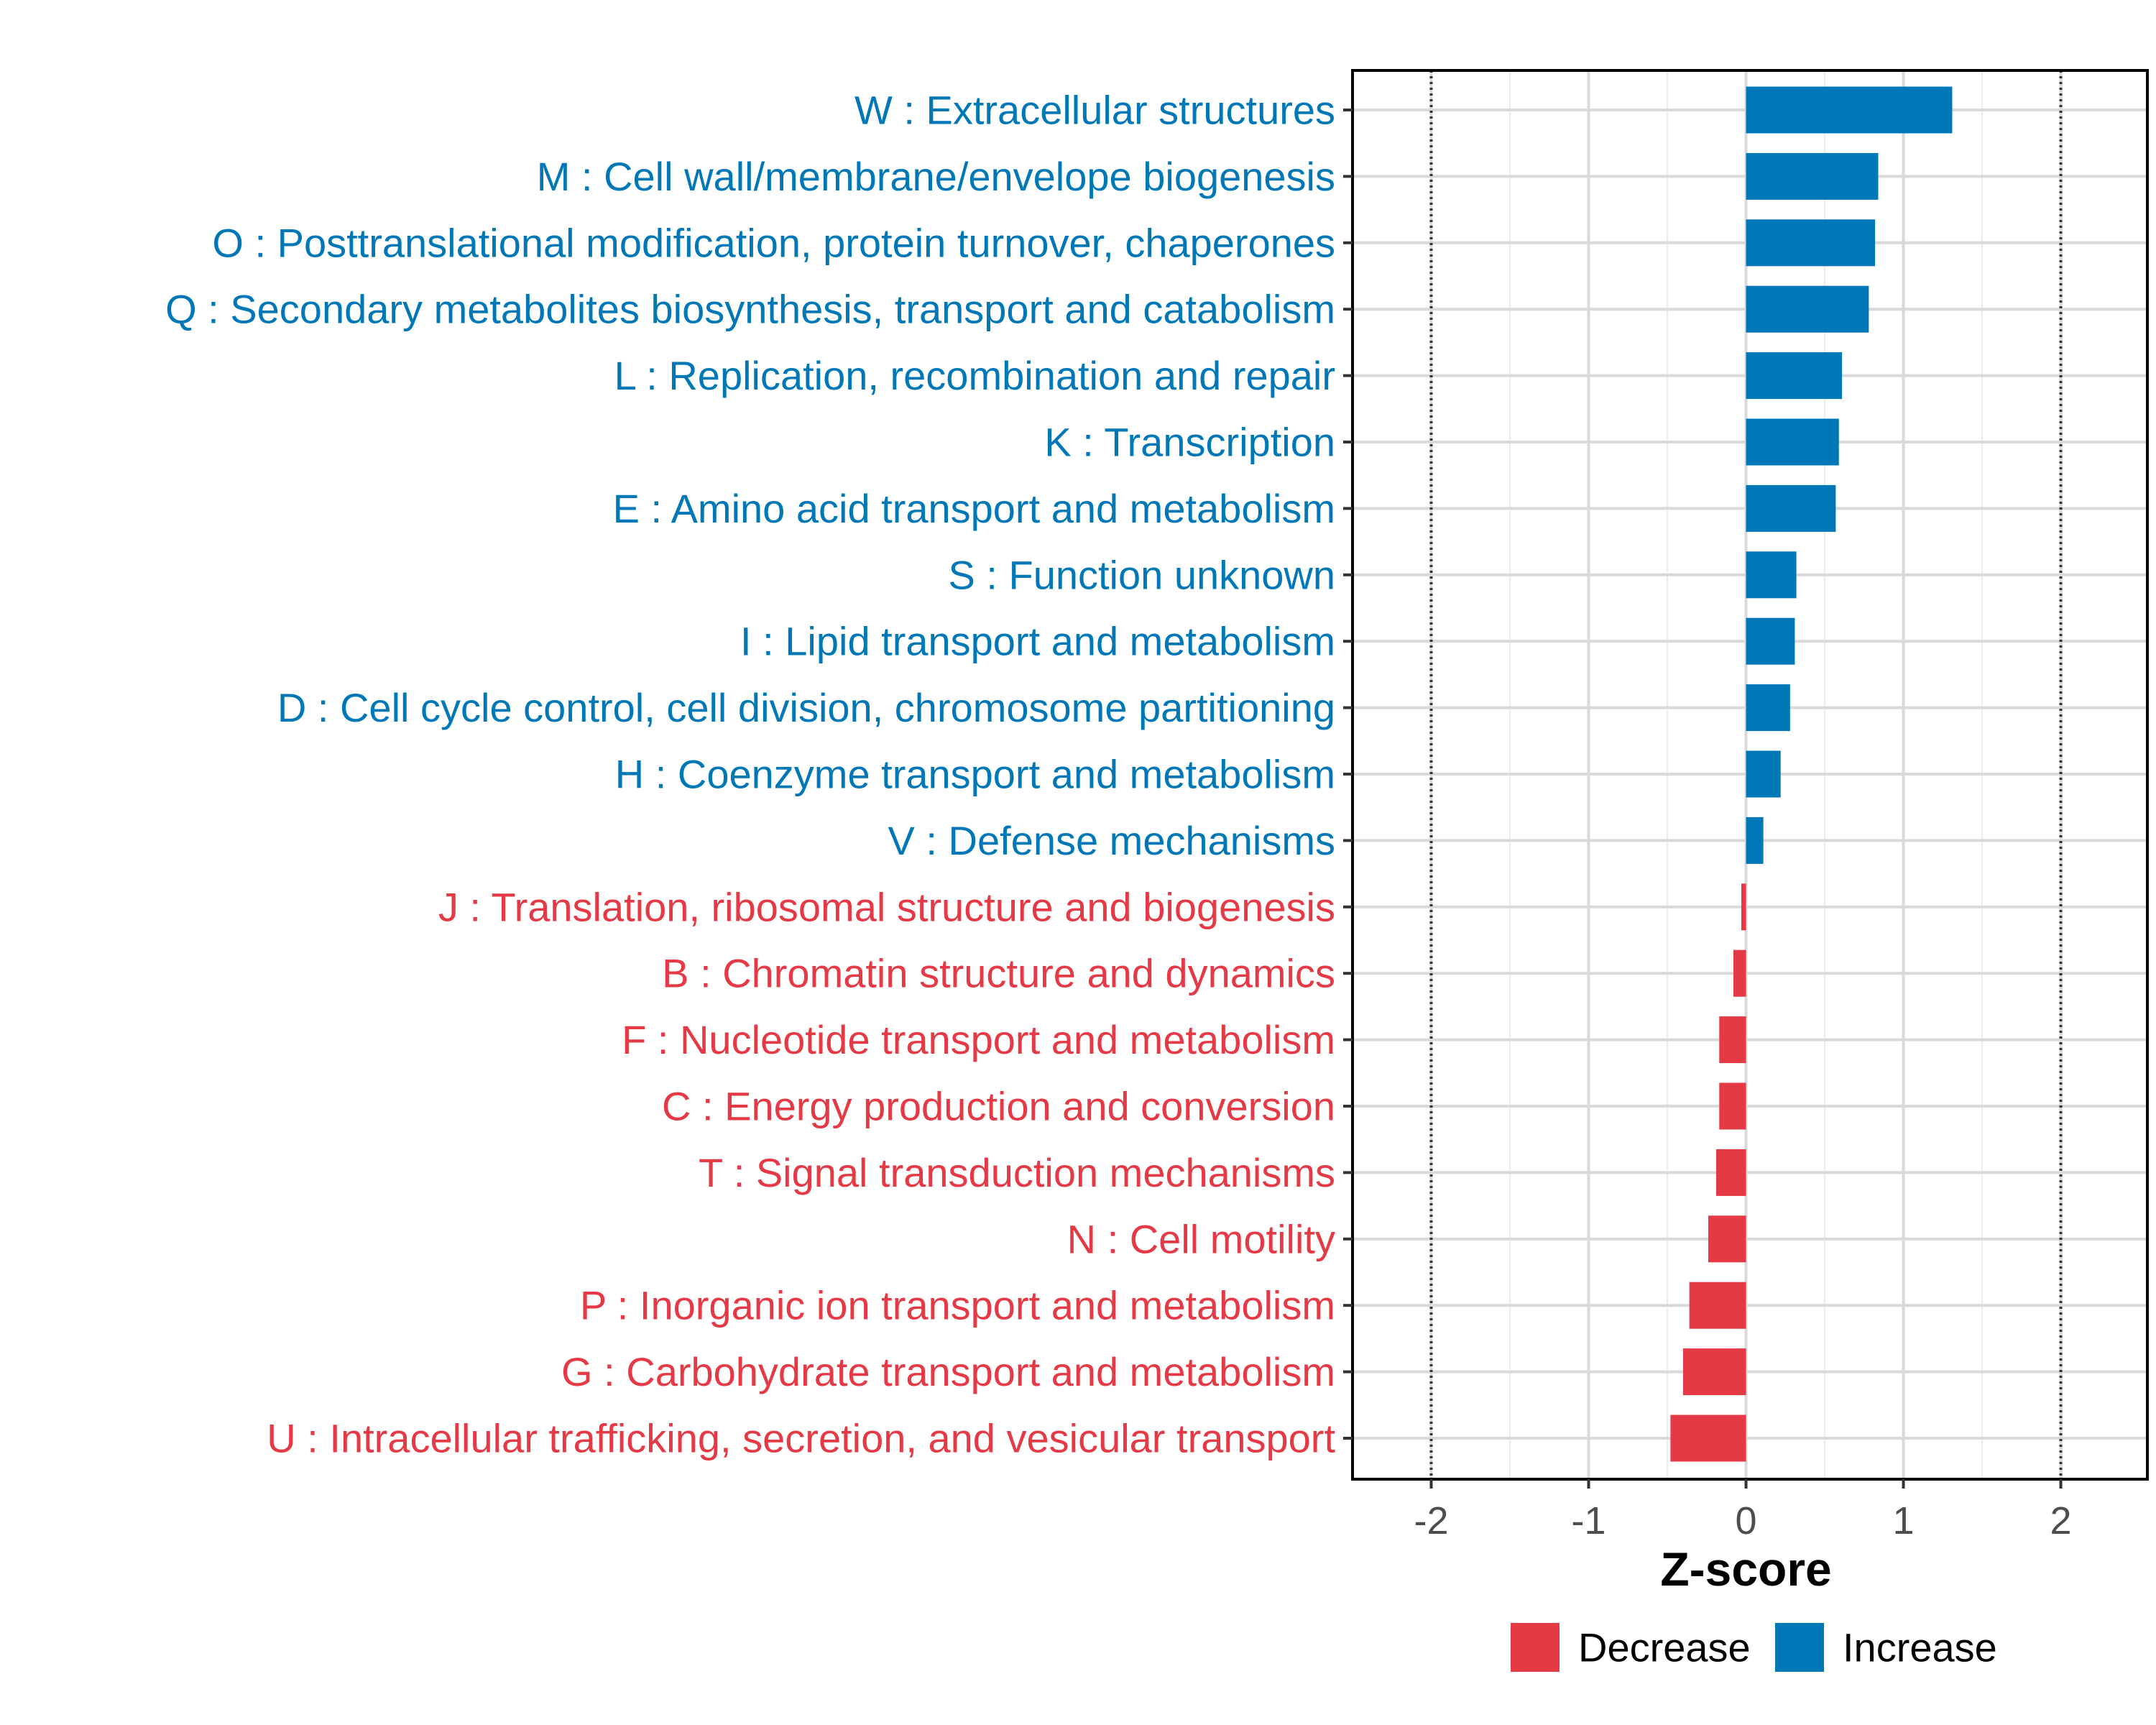 This screenshot has width=2156, height=1725. What do you see at coordinates (1589, 1520) in the screenshot?
I see `x-tick-label: -1` at bounding box center [1589, 1520].